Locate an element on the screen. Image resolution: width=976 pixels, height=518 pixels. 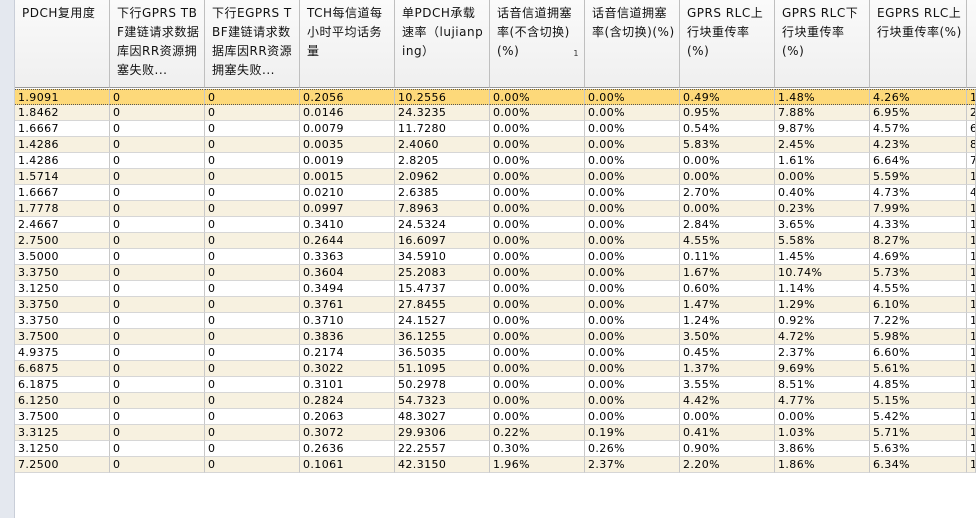
cell-gprs_ul: 0.00% is located at coordinates (727, 209).